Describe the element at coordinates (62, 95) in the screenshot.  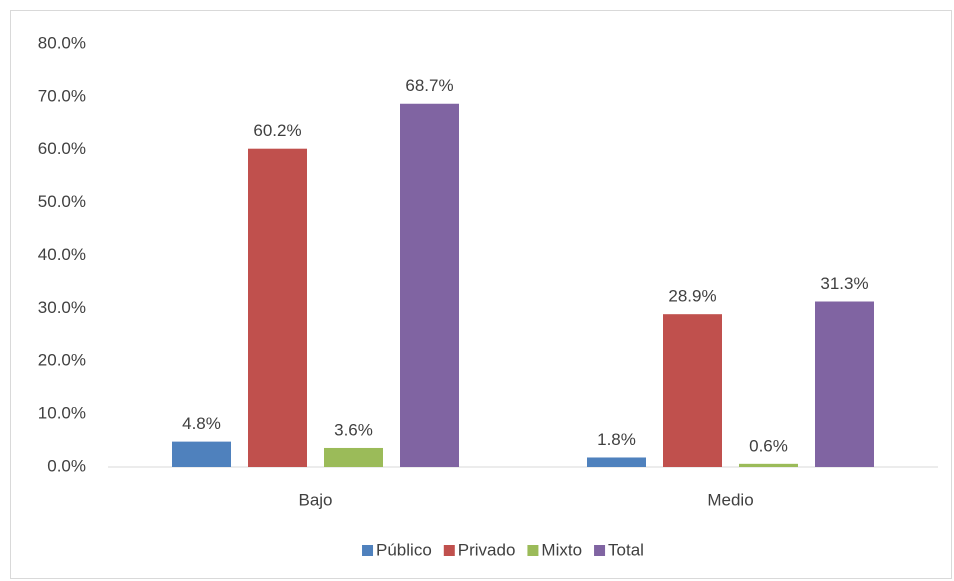
I see `y-tick-label: 70.0%` at that location.